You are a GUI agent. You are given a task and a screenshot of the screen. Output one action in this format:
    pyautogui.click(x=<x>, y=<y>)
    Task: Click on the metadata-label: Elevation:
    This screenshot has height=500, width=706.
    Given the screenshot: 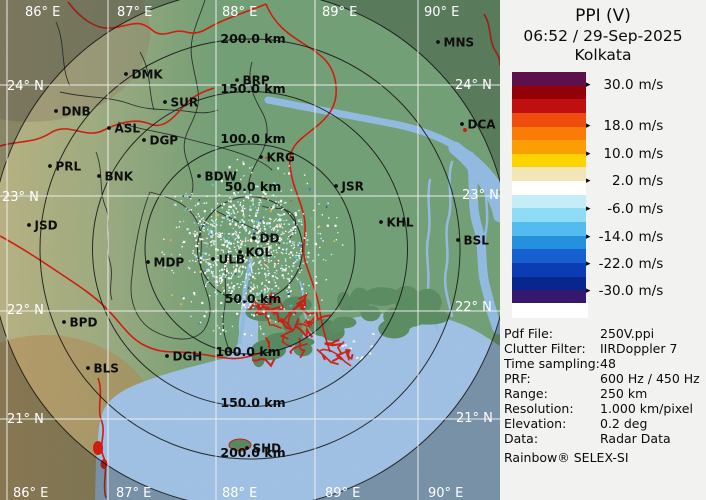 What is the action you would take?
    pyautogui.click(x=535, y=423)
    